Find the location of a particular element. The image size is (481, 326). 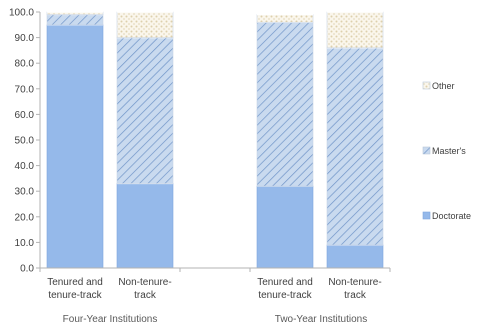

legend-label-other: Other is located at coordinates (443, 86).